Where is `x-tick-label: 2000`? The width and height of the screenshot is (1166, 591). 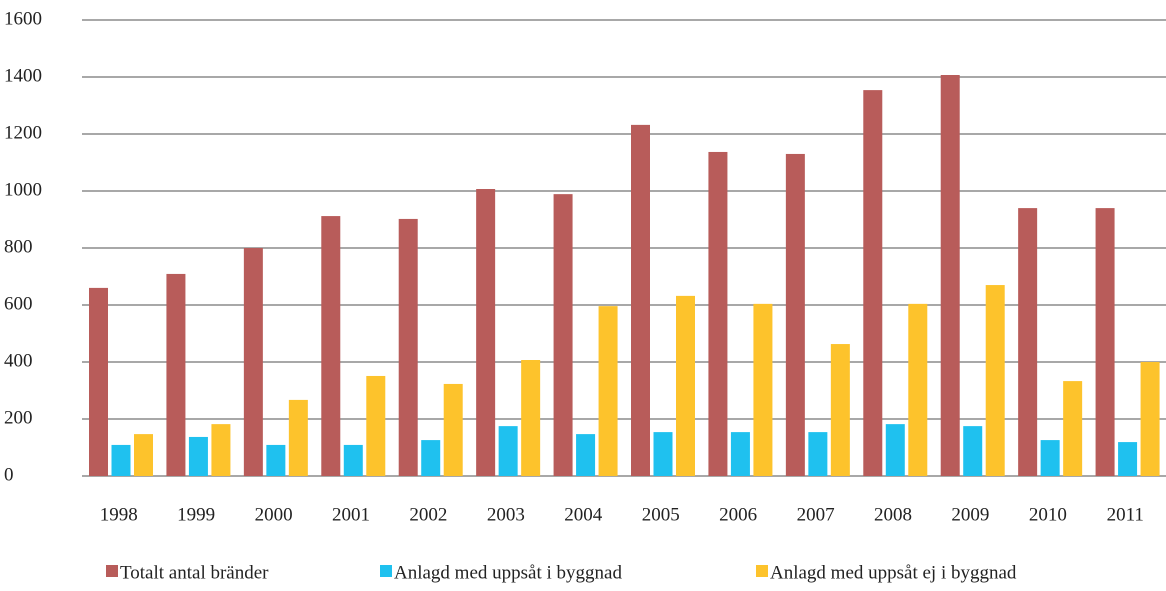 x-tick-label: 2000 is located at coordinates (274, 514).